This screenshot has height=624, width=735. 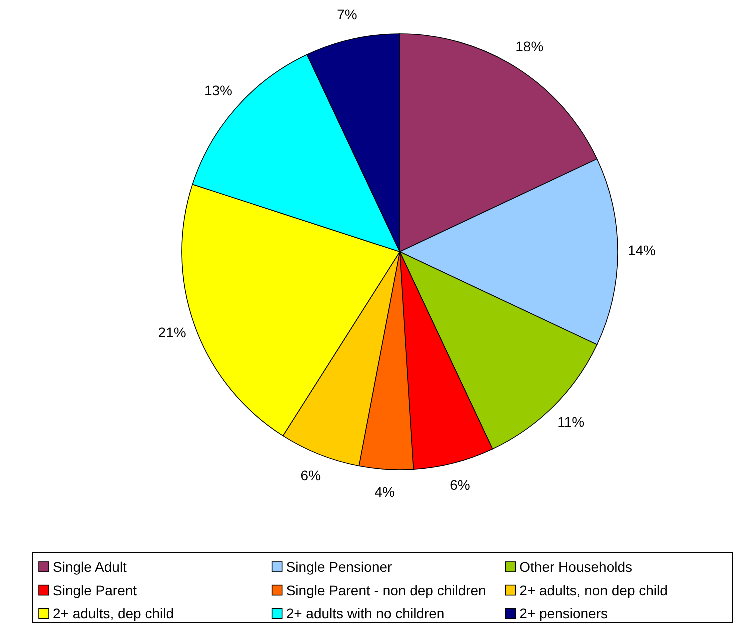 What do you see at coordinates (218, 90) in the screenshot?
I see `data-label: 13%` at bounding box center [218, 90].